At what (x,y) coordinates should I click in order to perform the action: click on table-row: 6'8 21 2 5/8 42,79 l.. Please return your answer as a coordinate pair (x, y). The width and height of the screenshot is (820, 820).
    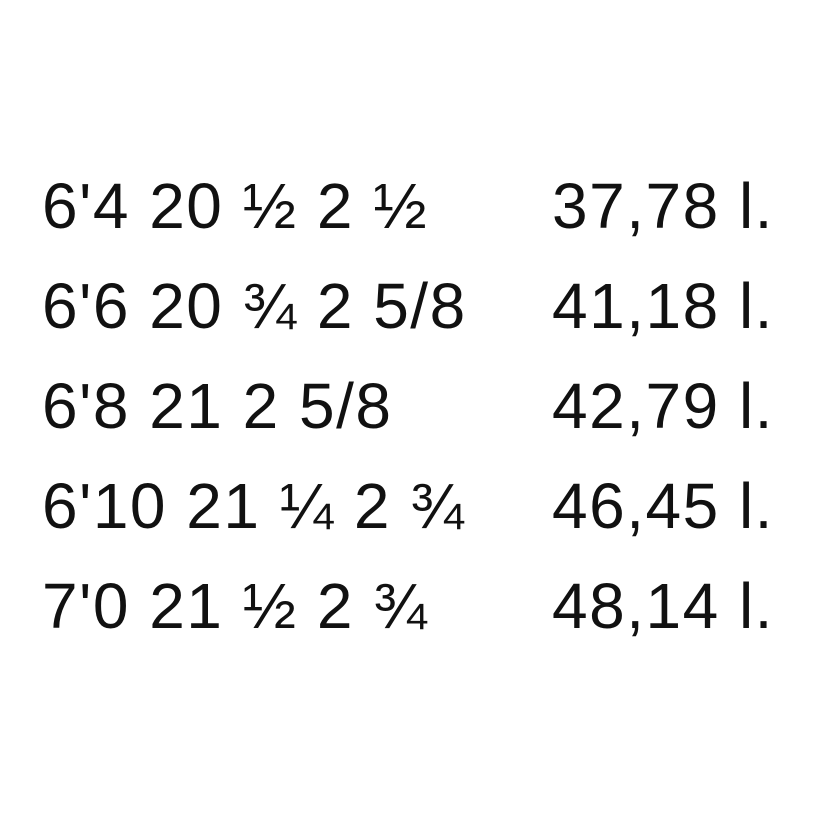
    Looking at the image, I should click on (410, 406).